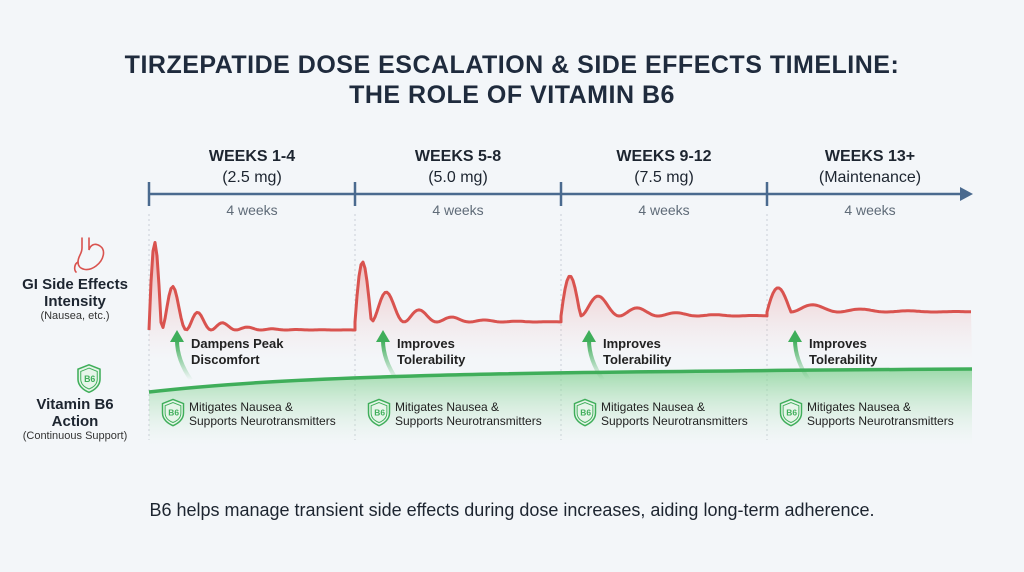  Describe the element at coordinates (560, 380) in the screenshot. I see `b6-curve-line` at that location.